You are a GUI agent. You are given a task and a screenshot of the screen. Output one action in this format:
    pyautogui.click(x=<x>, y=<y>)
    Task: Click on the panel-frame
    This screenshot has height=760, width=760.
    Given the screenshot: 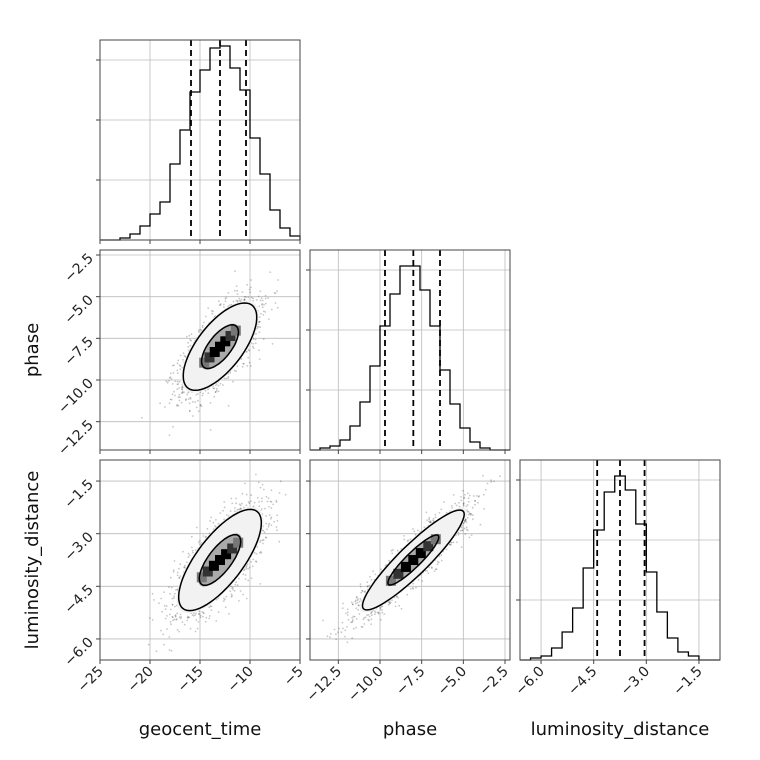 What is the action you would take?
    pyautogui.click(x=410, y=350)
    